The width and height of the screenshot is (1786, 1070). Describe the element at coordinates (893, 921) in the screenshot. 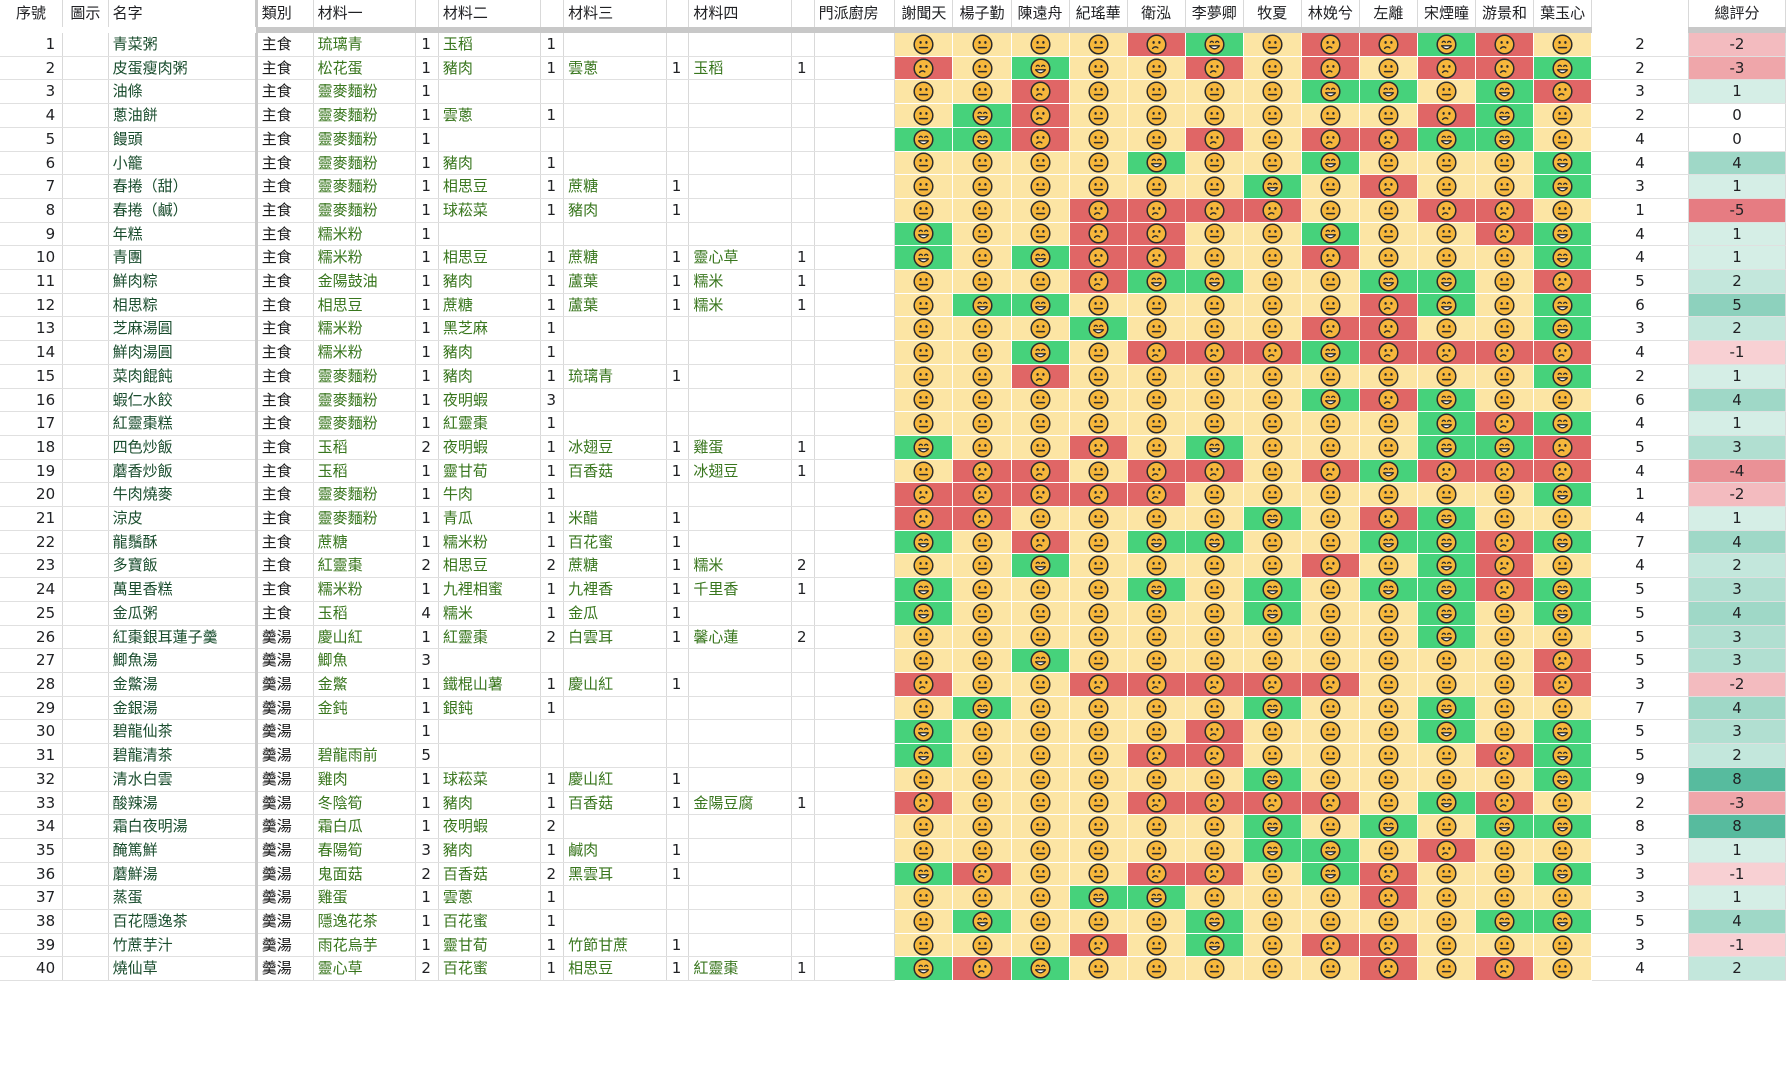

I see `table-row: 38 百花隱逸茶 羹湯 隱逸花茶 1 百花蜜 1 5 4` at that location.